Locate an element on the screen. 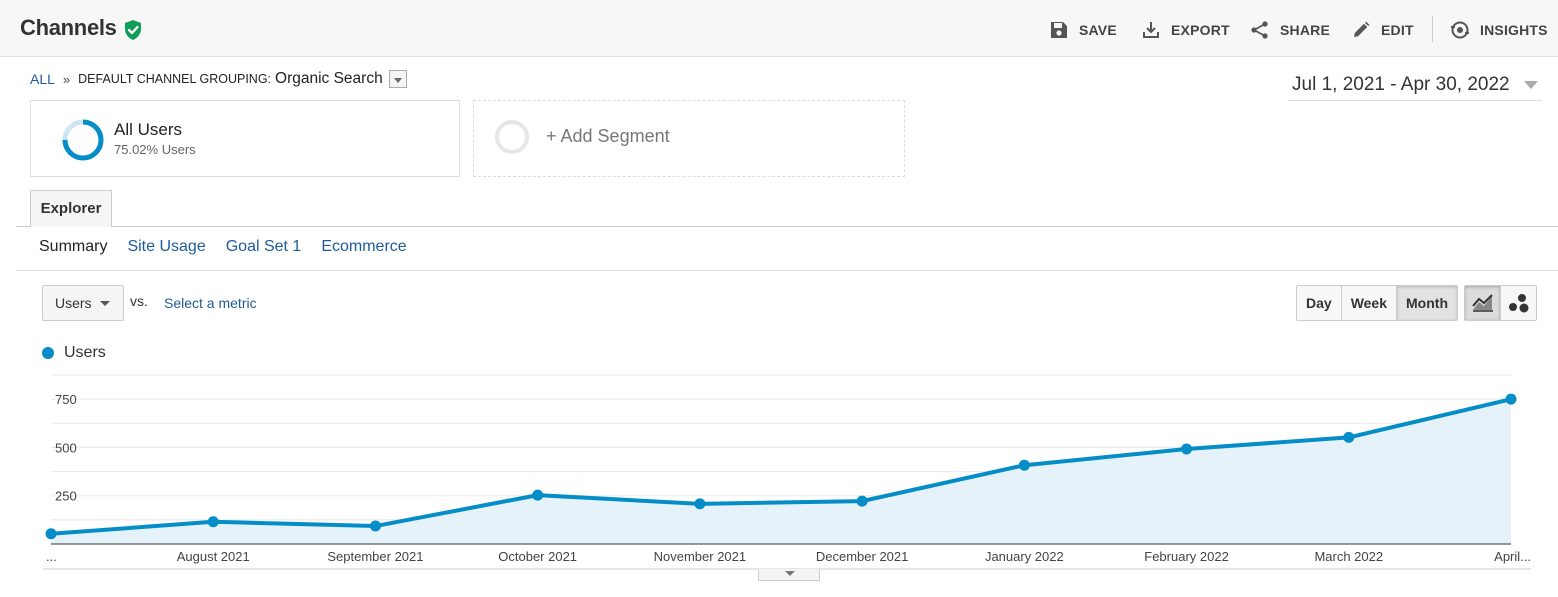 The image size is (1558, 597). insights-label: INSIGHTS is located at coordinates (1514, 30).